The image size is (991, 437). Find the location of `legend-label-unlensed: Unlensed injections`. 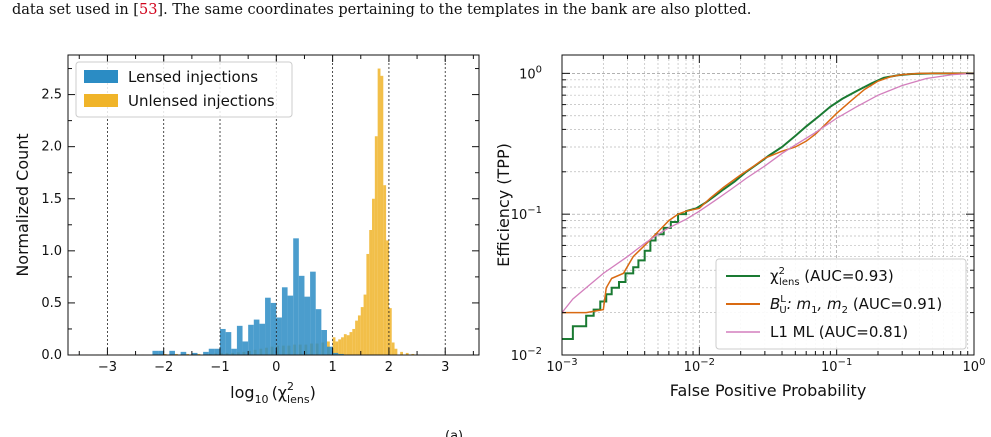

legend-label-unlensed: Unlensed injections is located at coordinates (201, 101).